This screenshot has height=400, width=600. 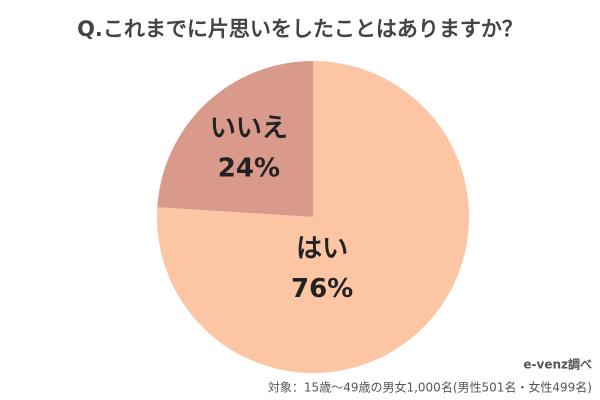 What do you see at coordinates (249, 128) in the screenshot?
I see `slice-label: いいえ` at bounding box center [249, 128].